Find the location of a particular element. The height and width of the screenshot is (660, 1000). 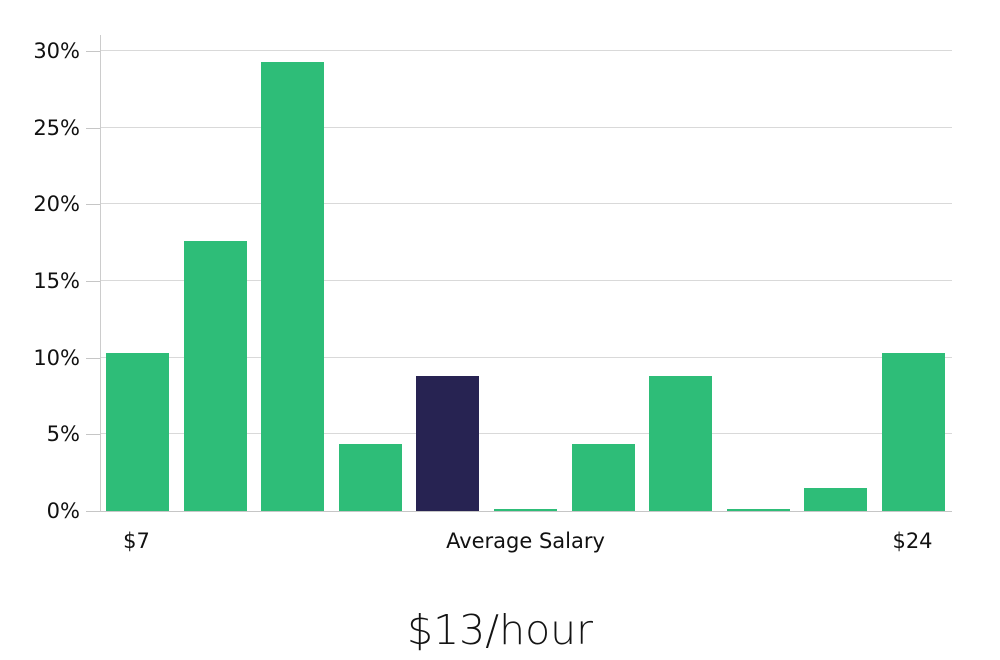

x-tick-label-min: $7 is located at coordinates (136, 541).